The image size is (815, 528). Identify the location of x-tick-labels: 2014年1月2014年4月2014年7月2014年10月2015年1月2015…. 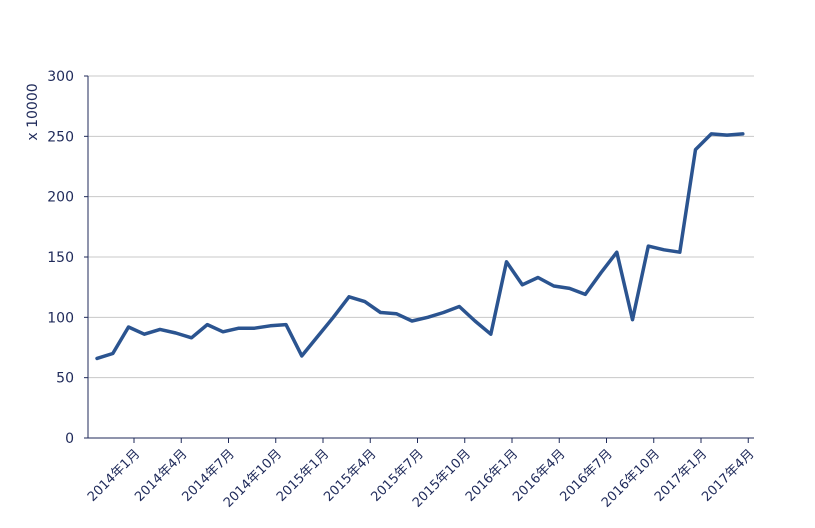
(421, 479).